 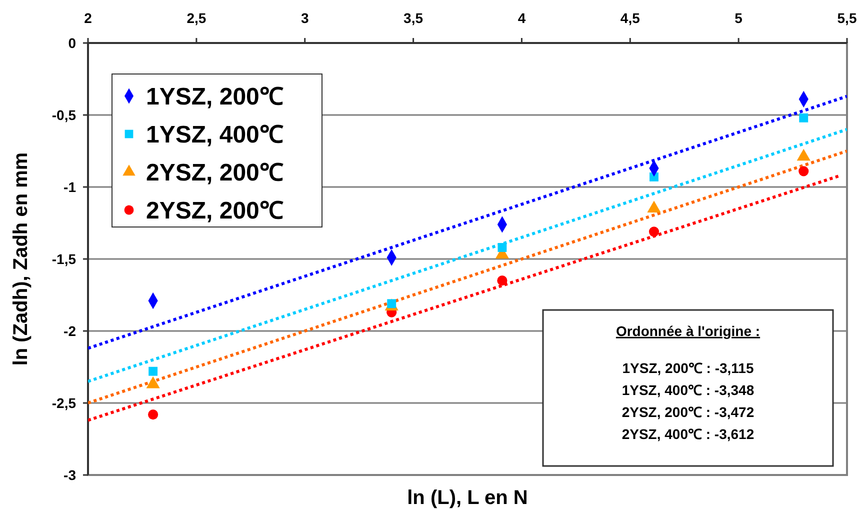 What do you see at coordinates (70, 330) in the screenshot?
I see `y-tick-label: -2` at bounding box center [70, 330].